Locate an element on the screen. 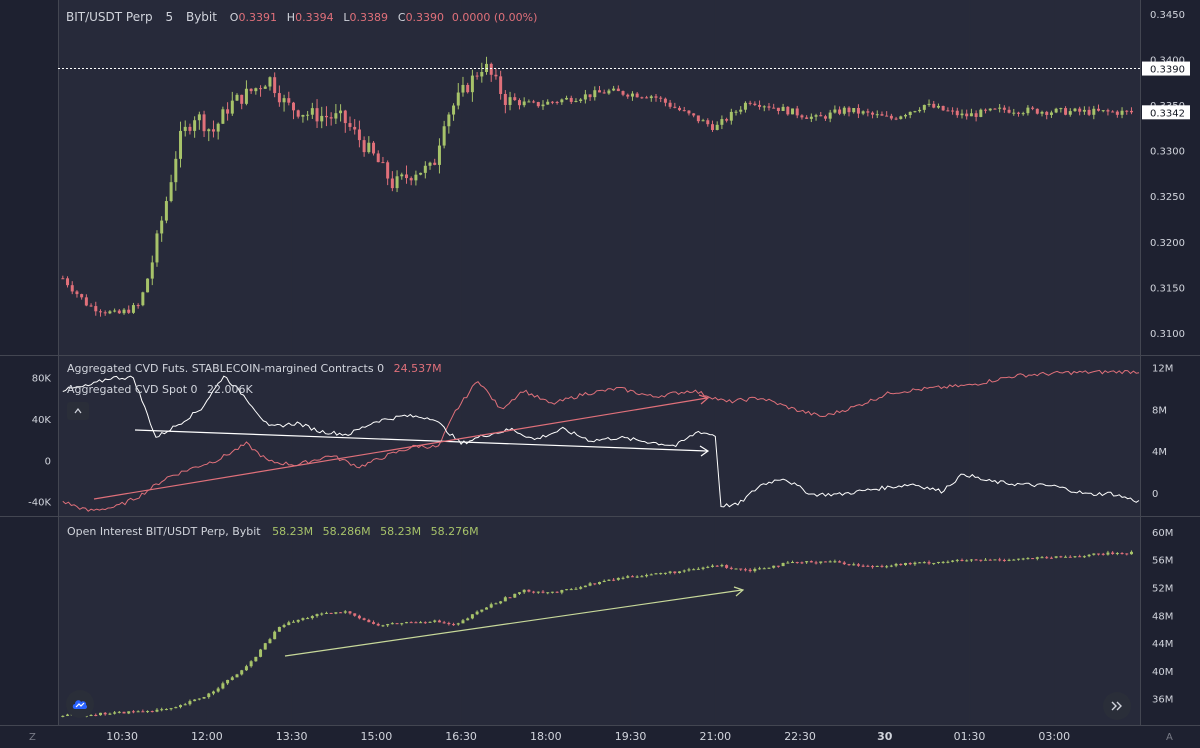  time-tick-label: 21:00 is located at coordinates (715, 736).